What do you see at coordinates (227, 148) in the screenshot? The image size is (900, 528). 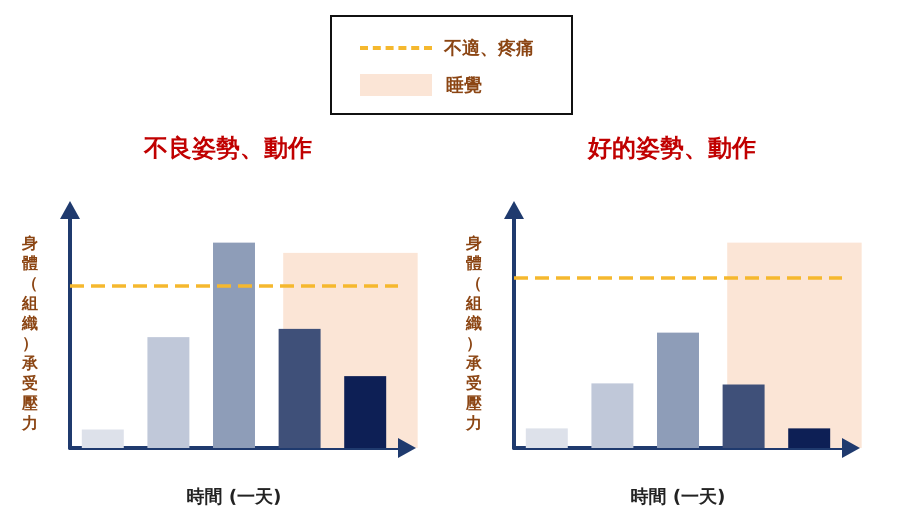 I see `chart-title: 不良姿勢、動作` at bounding box center [227, 148].